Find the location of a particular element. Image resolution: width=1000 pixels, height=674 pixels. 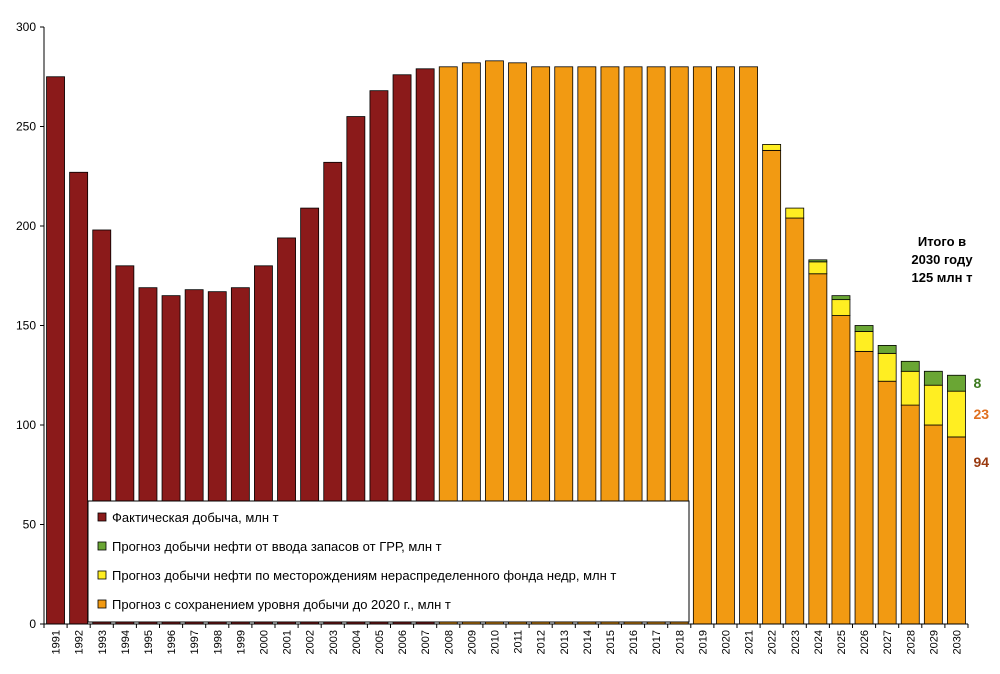

y-tick-label-0: 0 is located at coordinates (32, 624).